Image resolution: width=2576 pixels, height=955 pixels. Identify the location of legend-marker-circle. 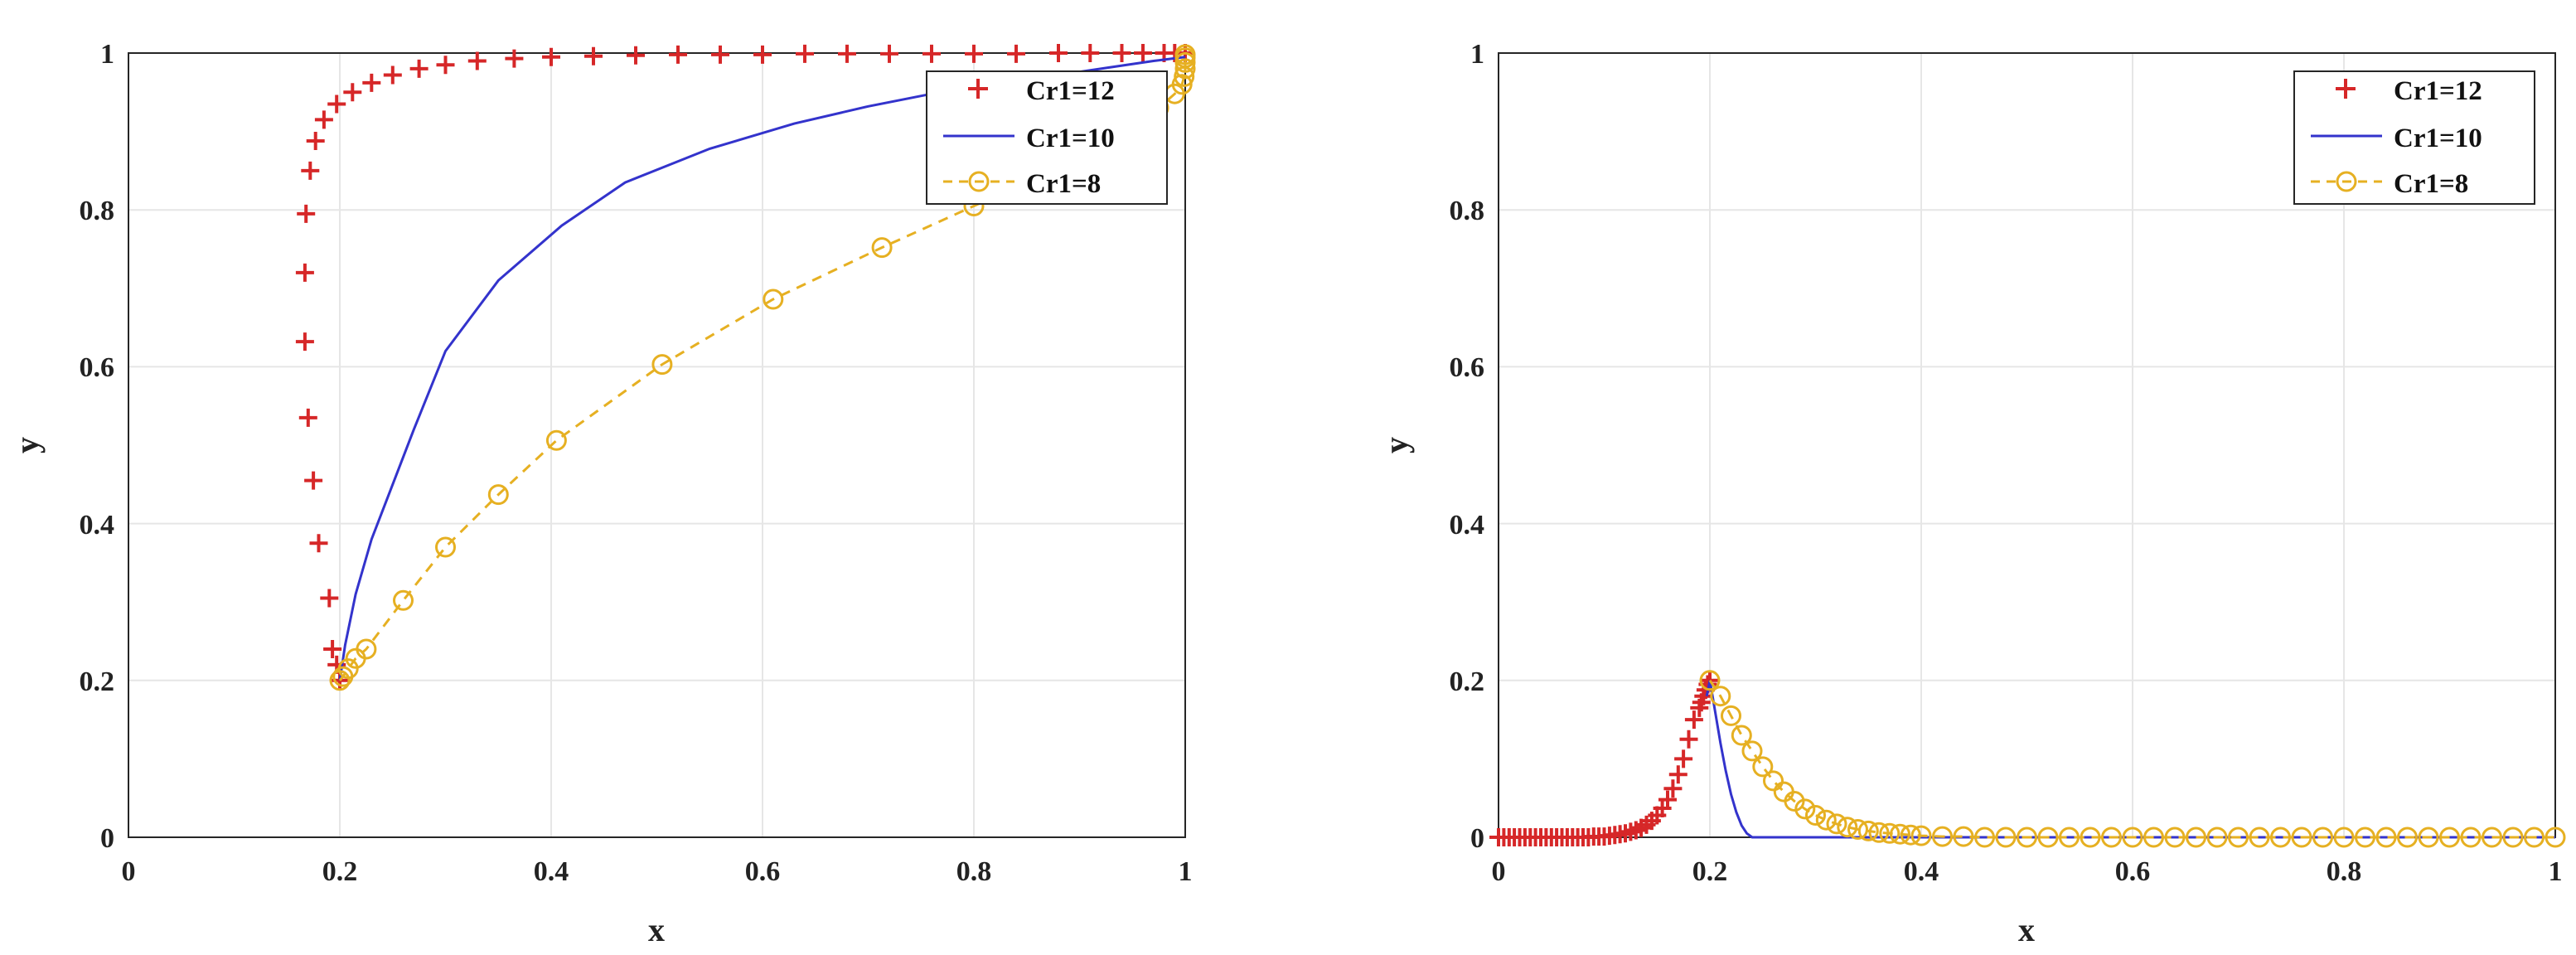
(2346, 181).